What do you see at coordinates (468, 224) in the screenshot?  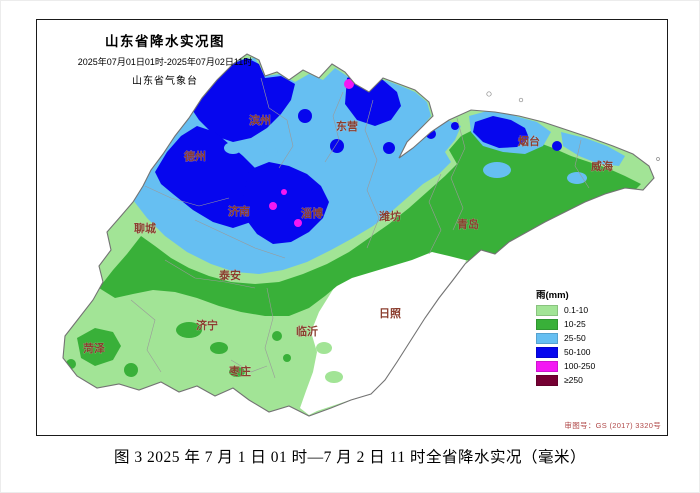 I see `city-label-qingdao: 青岛` at bounding box center [468, 224].